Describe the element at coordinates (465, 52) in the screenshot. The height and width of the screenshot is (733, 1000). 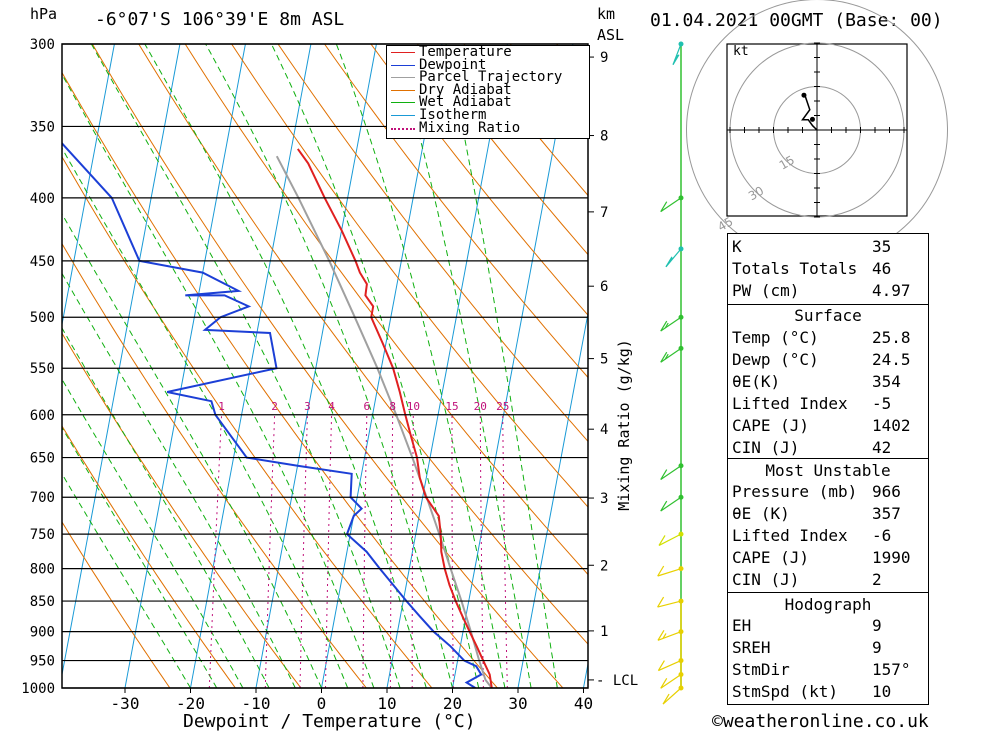
I see `legend-label: Temperature` at that location.